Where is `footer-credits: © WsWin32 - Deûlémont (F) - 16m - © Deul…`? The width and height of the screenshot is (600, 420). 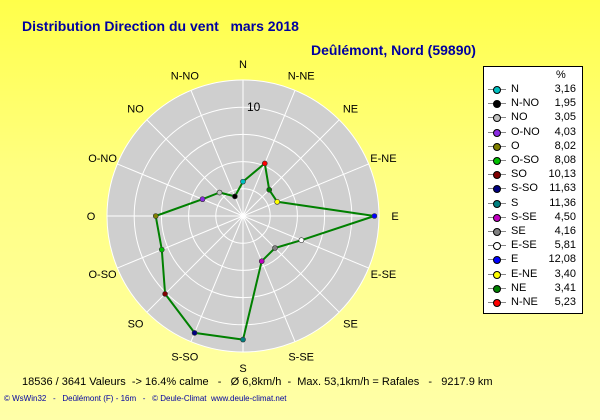
footer-credits: © WsWin32 - Deûlémont (F) - 16m - © Deul… is located at coordinates (145, 398).